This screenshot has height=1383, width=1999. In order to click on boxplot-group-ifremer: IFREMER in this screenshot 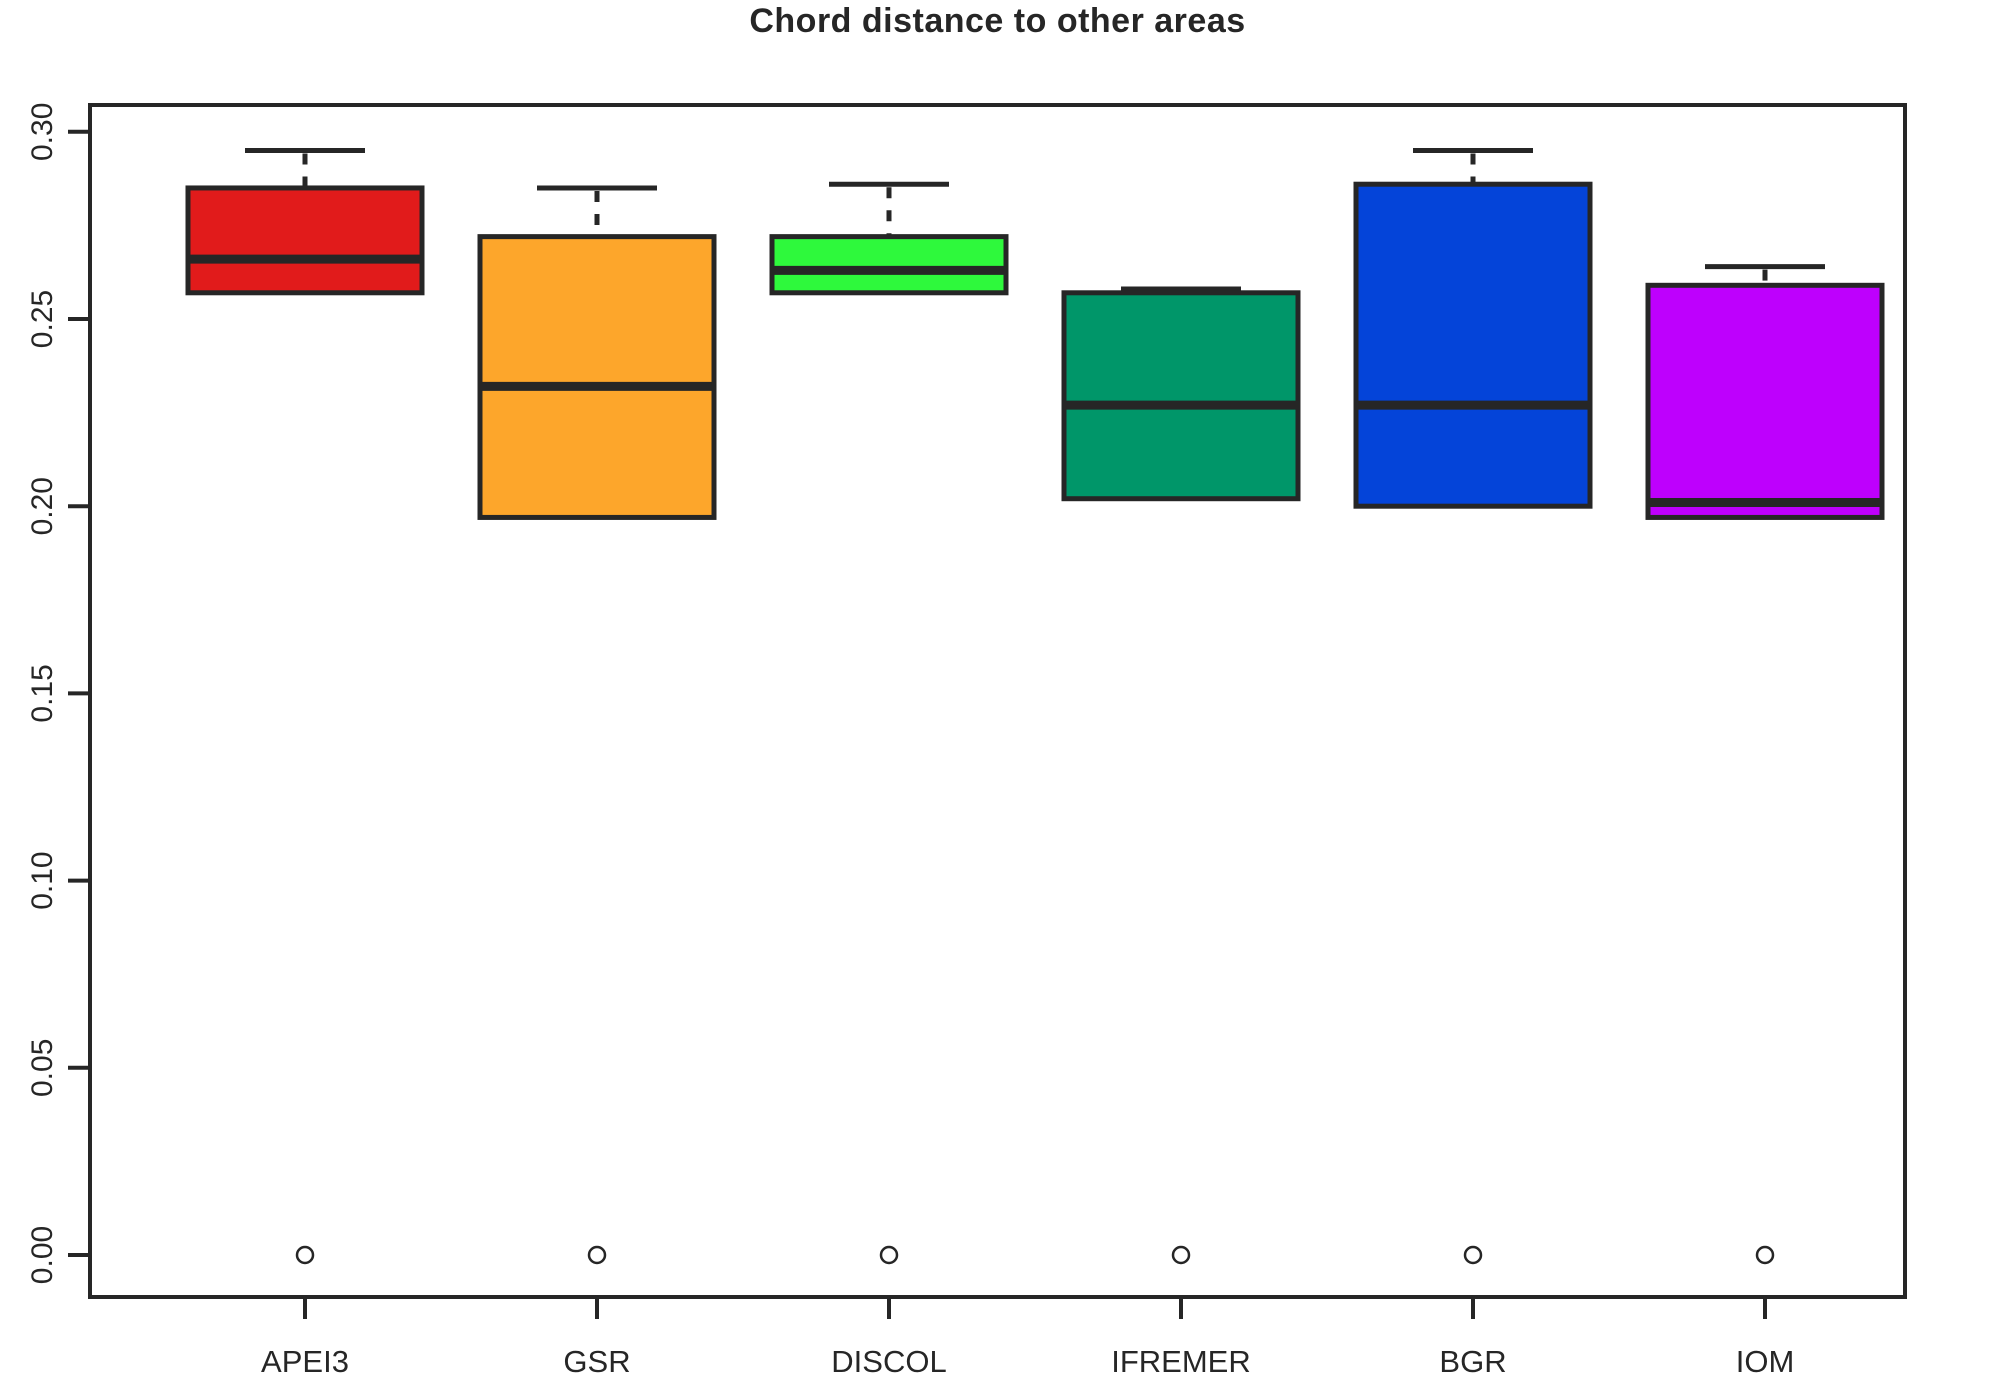, I will do `click(1181, 832)`.